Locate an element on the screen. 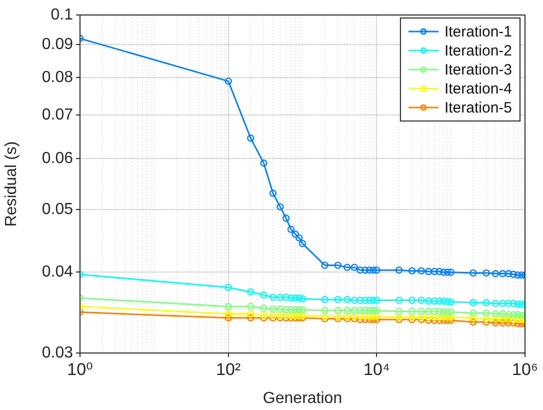 This screenshot has height=410, width=543. y-tick-label: 0.09 is located at coordinates (58, 44).